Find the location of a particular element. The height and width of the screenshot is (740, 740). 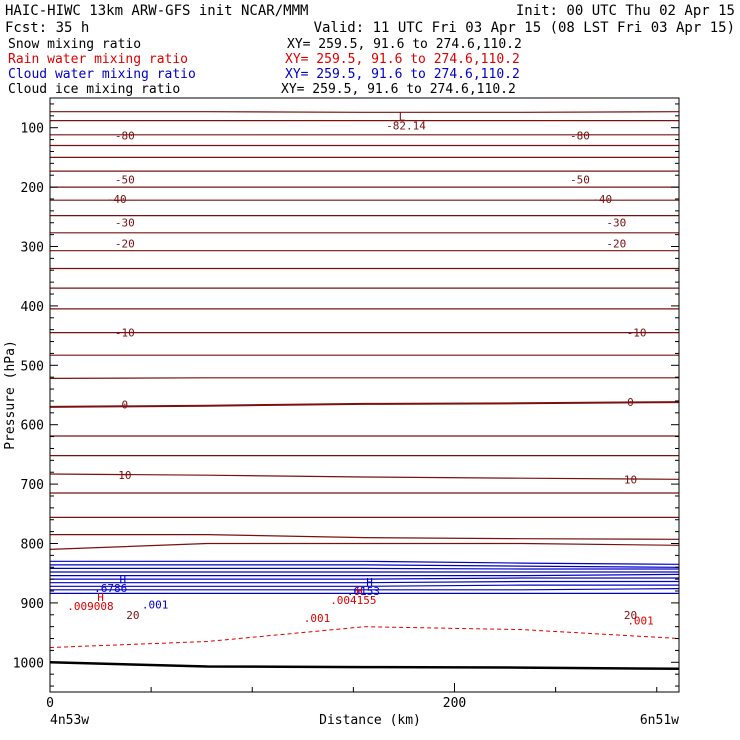

y-tick-label: 400 is located at coordinates (32, 307).